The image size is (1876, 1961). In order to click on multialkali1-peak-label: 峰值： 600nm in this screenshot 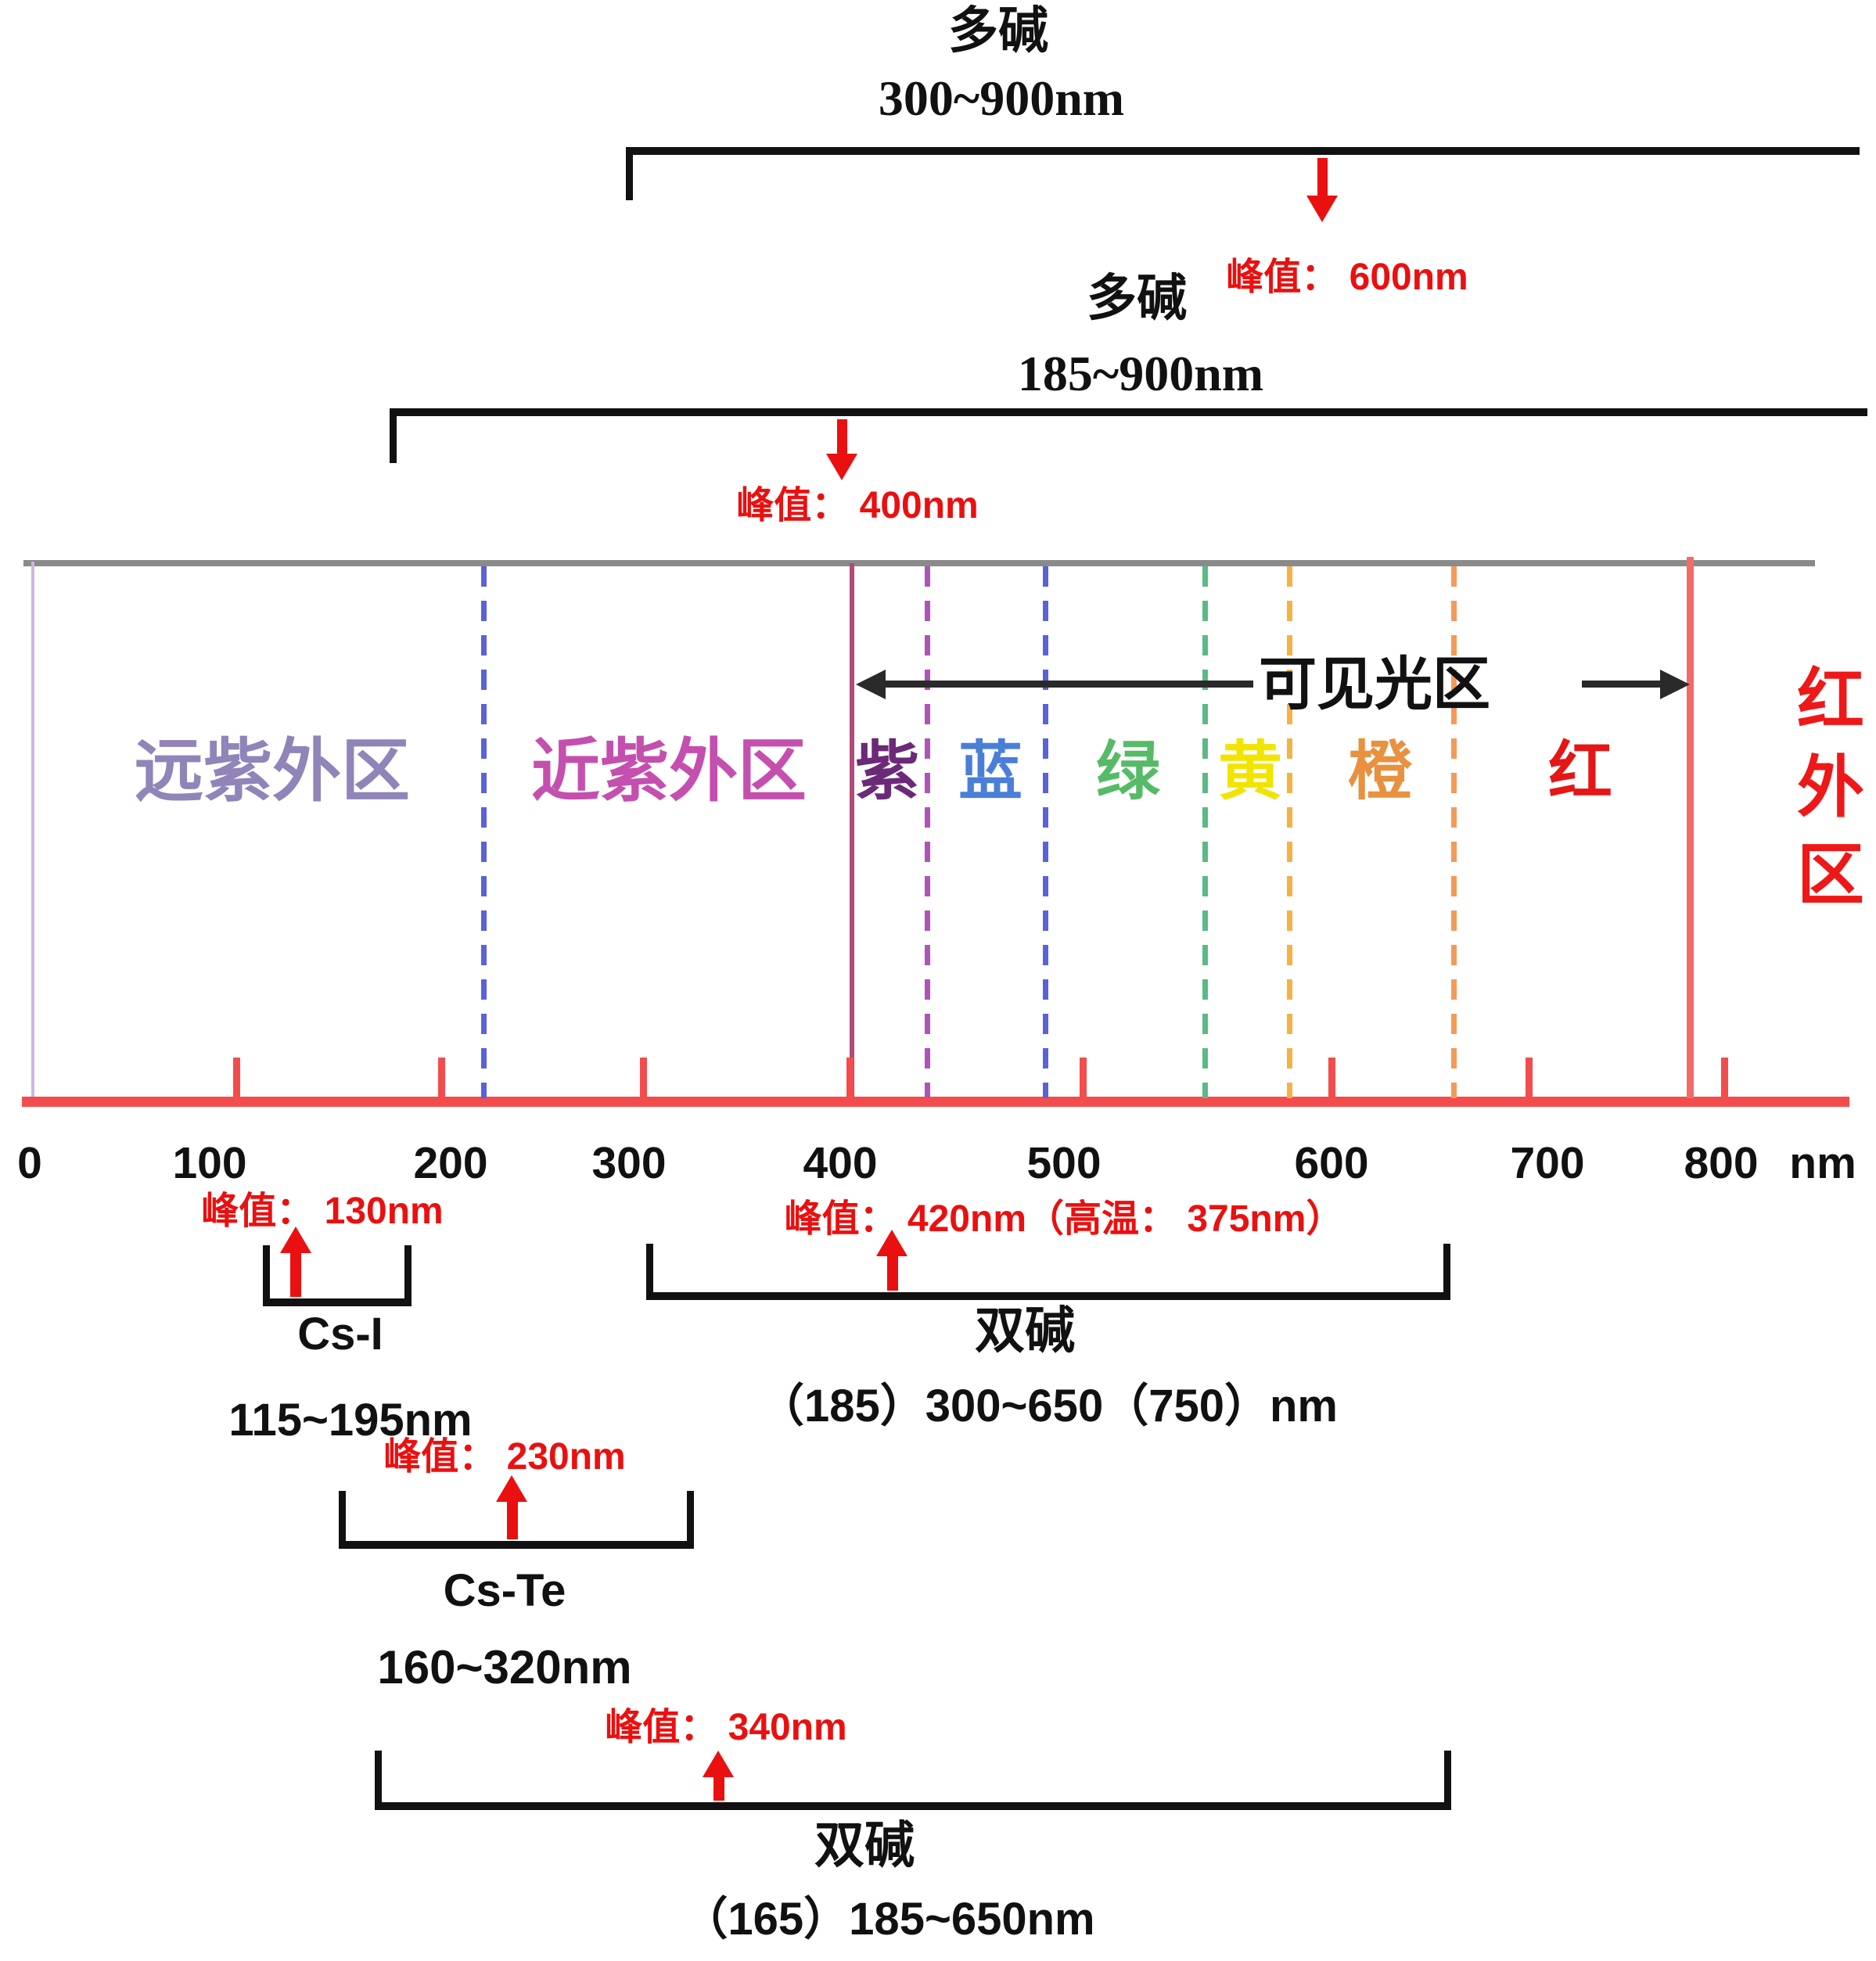, I will do `click(1347, 277)`.